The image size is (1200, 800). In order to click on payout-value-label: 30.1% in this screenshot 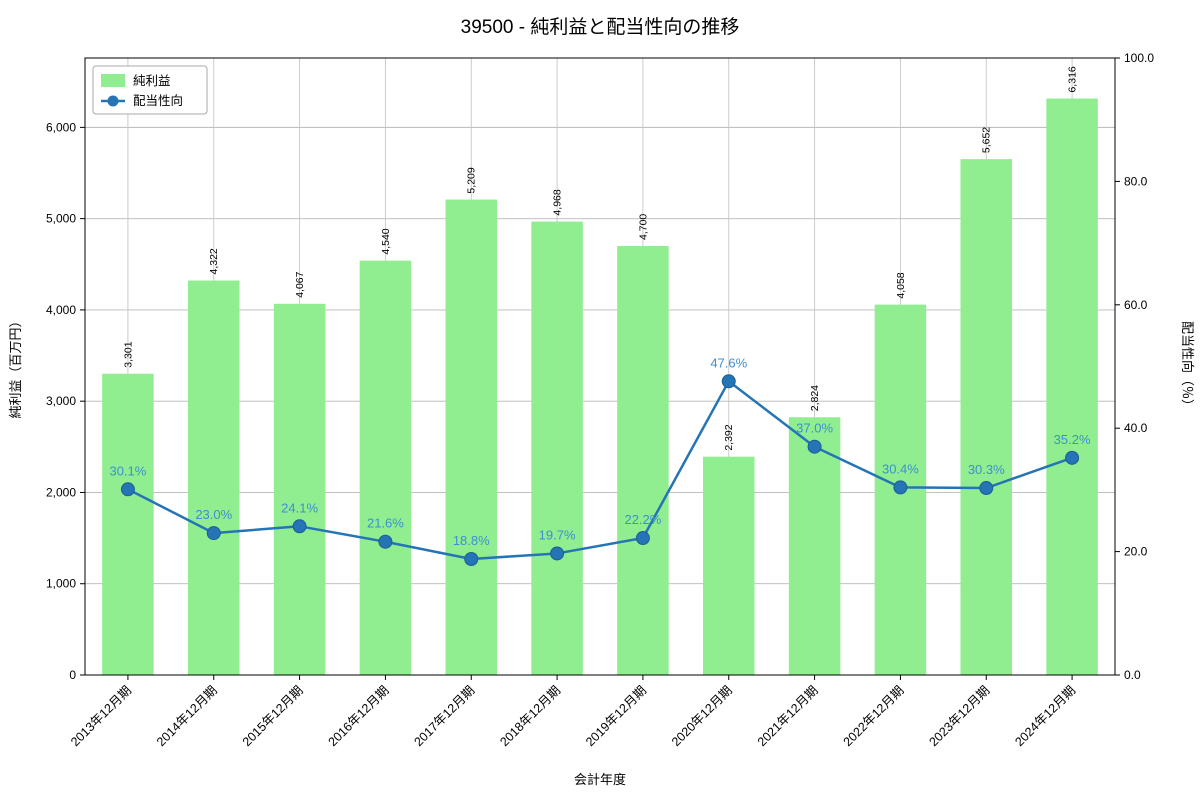, I will do `click(127, 470)`.